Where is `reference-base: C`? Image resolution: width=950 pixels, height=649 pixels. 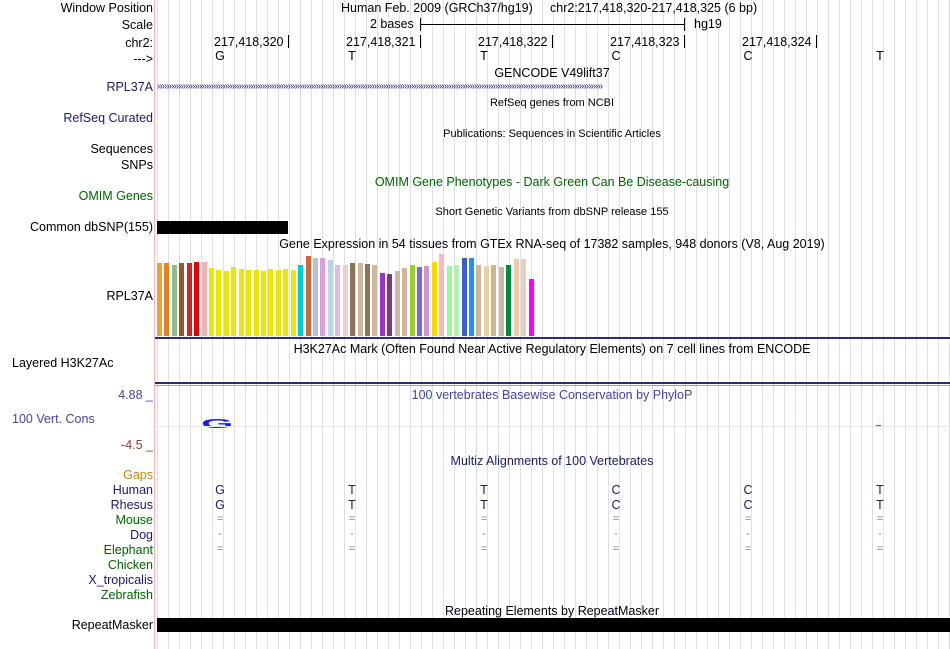 reference-base: C is located at coordinates (748, 56).